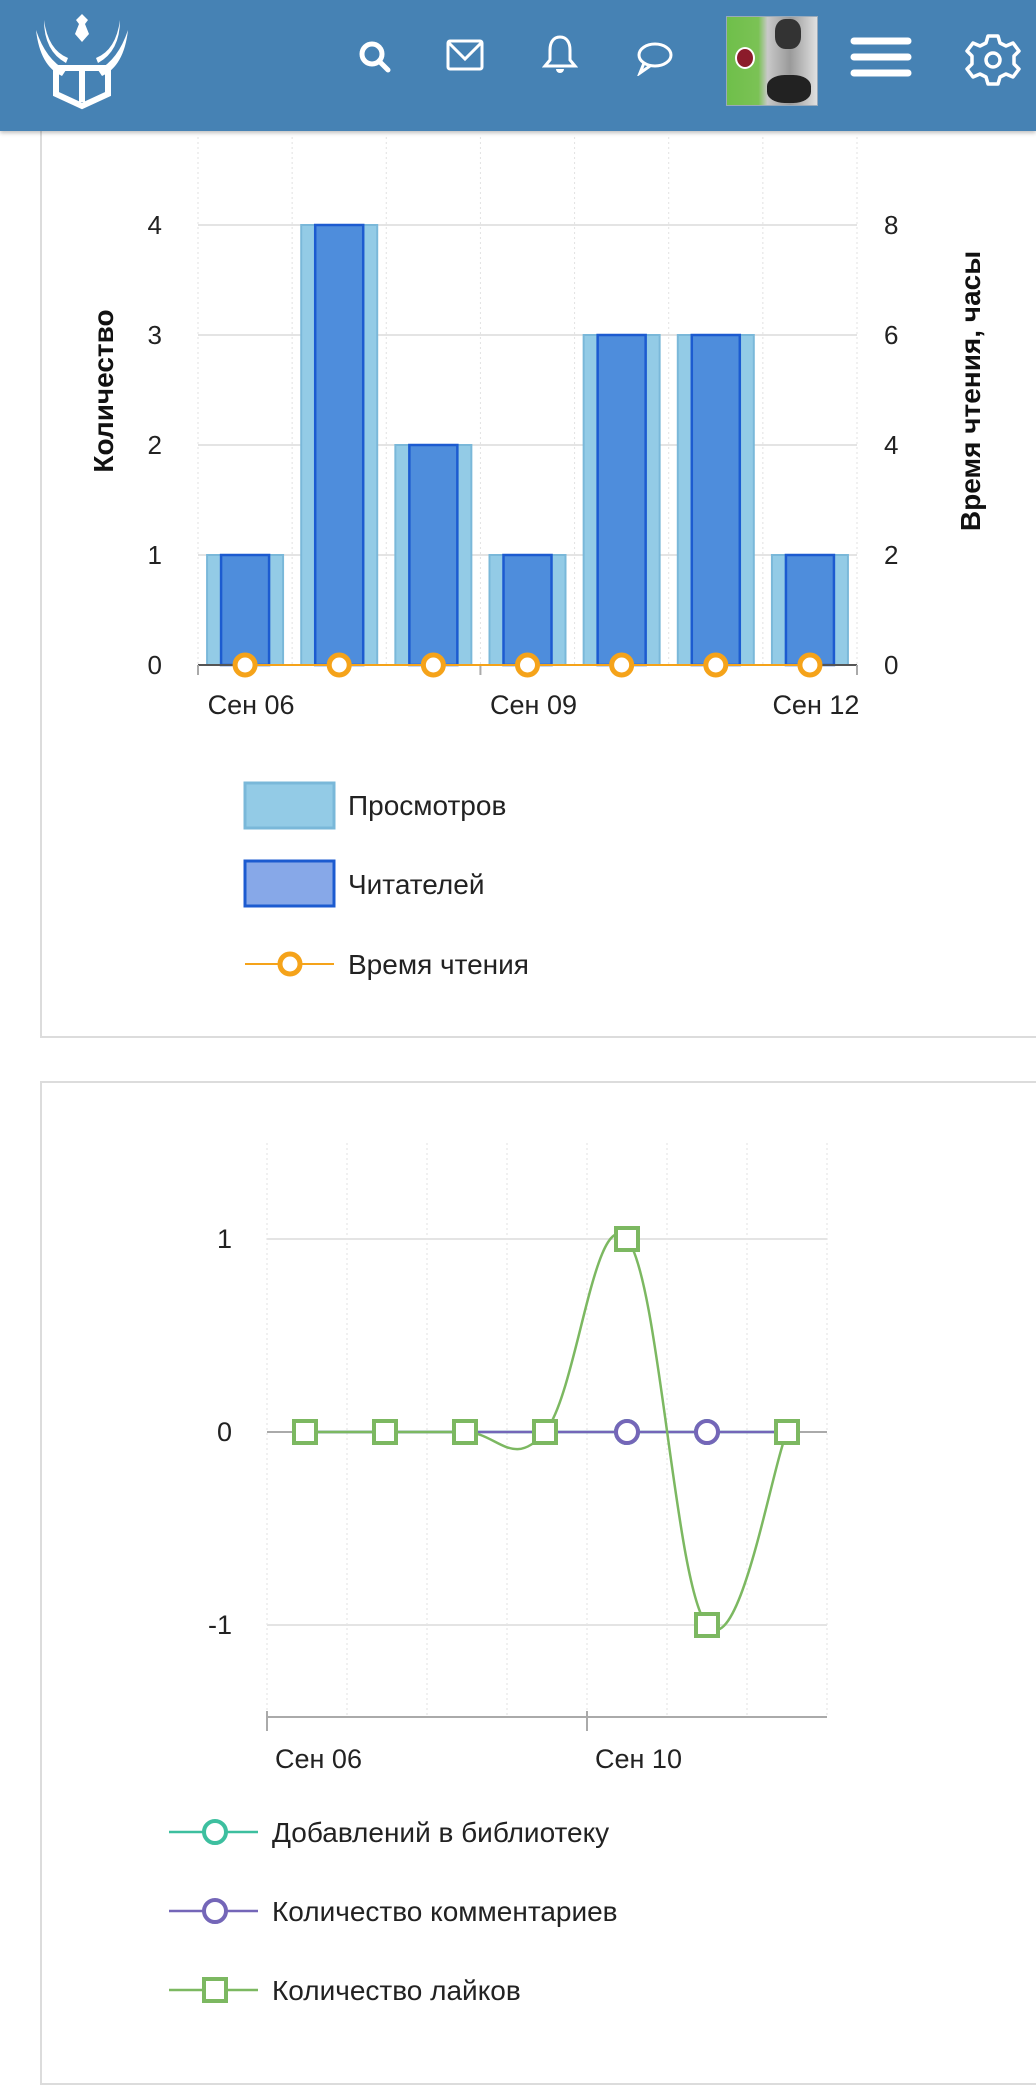 The height and width of the screenshot is (2085, 1036). What do you see at coordinates (772, 61) in the screenshot?
I see `avatar` at bounding box center [772, 61].